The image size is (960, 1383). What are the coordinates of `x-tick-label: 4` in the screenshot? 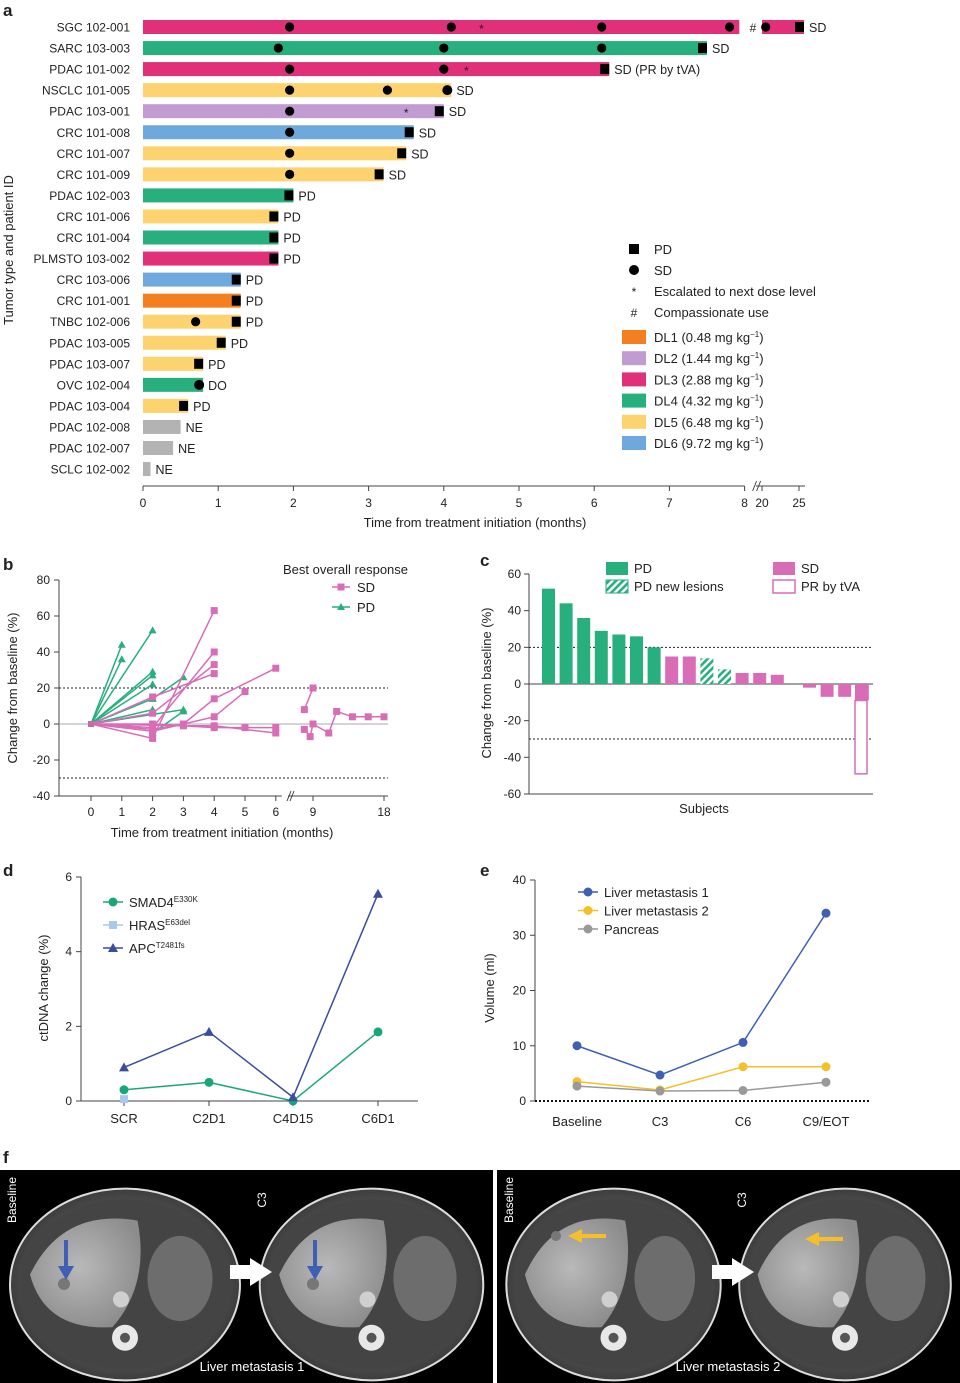 It's located at (214, 812).